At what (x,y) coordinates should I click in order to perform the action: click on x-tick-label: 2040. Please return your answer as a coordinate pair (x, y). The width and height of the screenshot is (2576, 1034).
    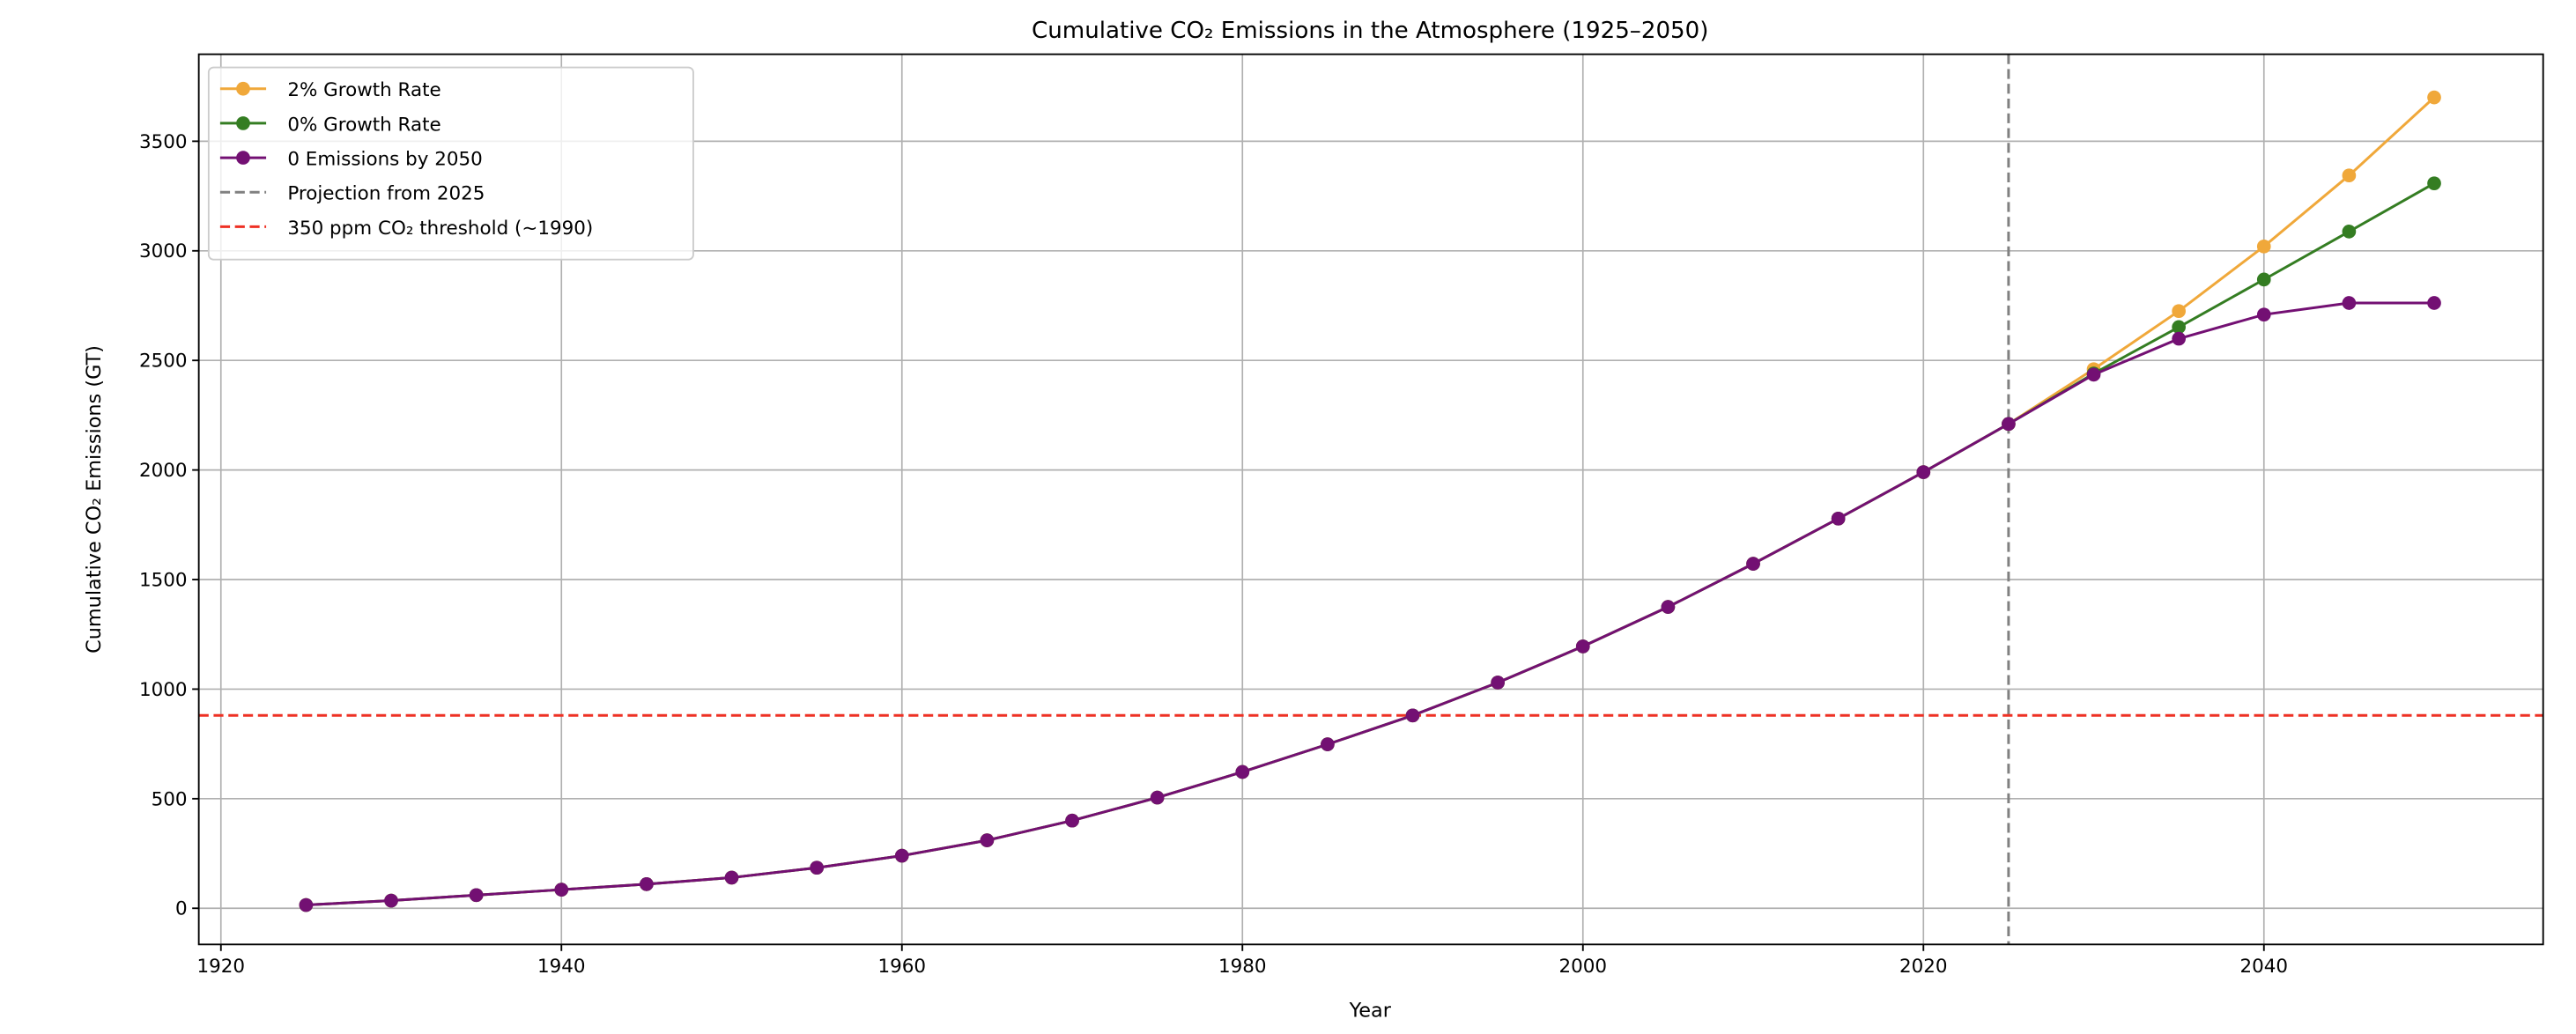
    Looking at the image, I should click on (2264, 967).